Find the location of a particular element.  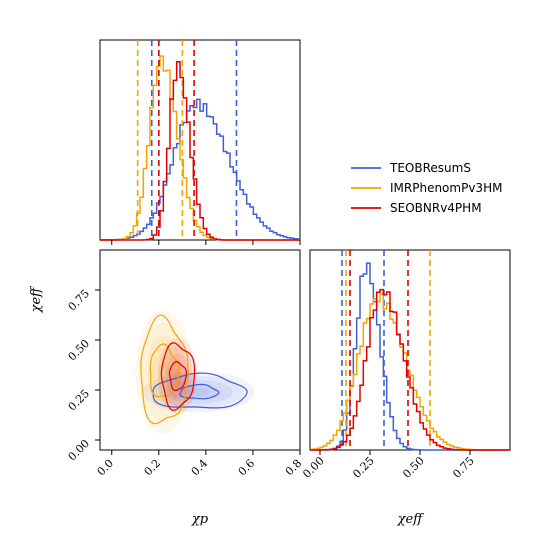

chi-p-histogram-panel is located at coordinates (200, 142).